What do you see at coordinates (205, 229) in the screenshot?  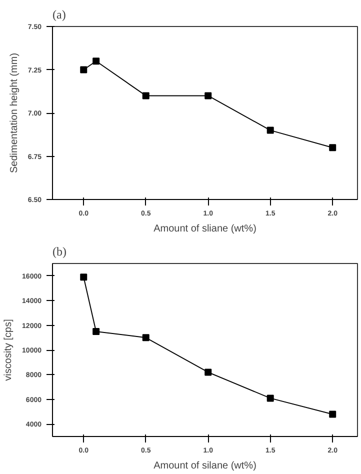 I see `x-axis-title: Amount of sliane (wt%)` at bounding box center [205, 229].